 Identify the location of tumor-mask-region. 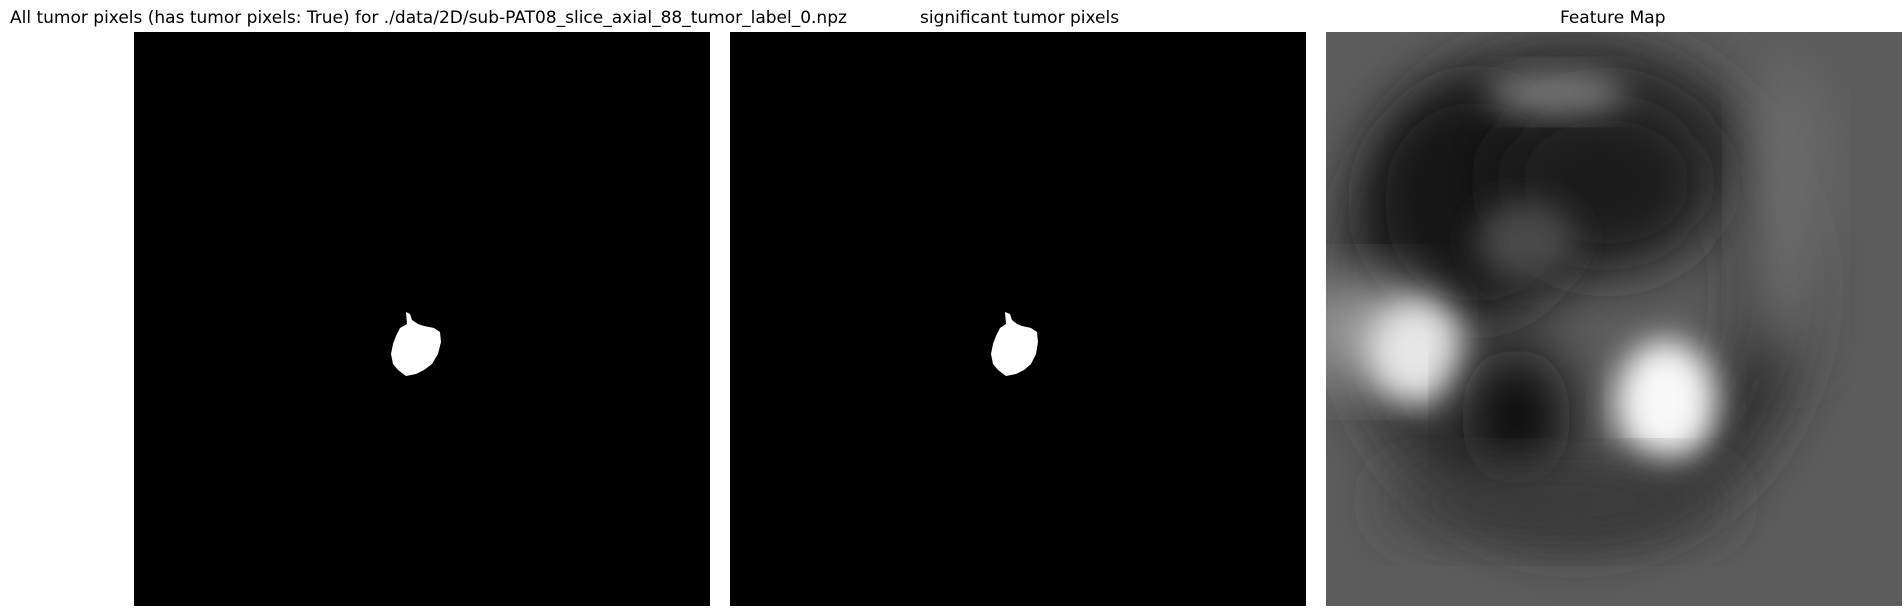
(416, 344).